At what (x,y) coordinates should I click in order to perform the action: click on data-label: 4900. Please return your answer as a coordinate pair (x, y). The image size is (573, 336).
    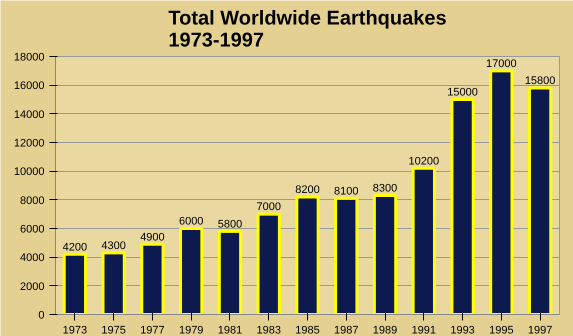
    Looking at the image, I should click on (152, 237).